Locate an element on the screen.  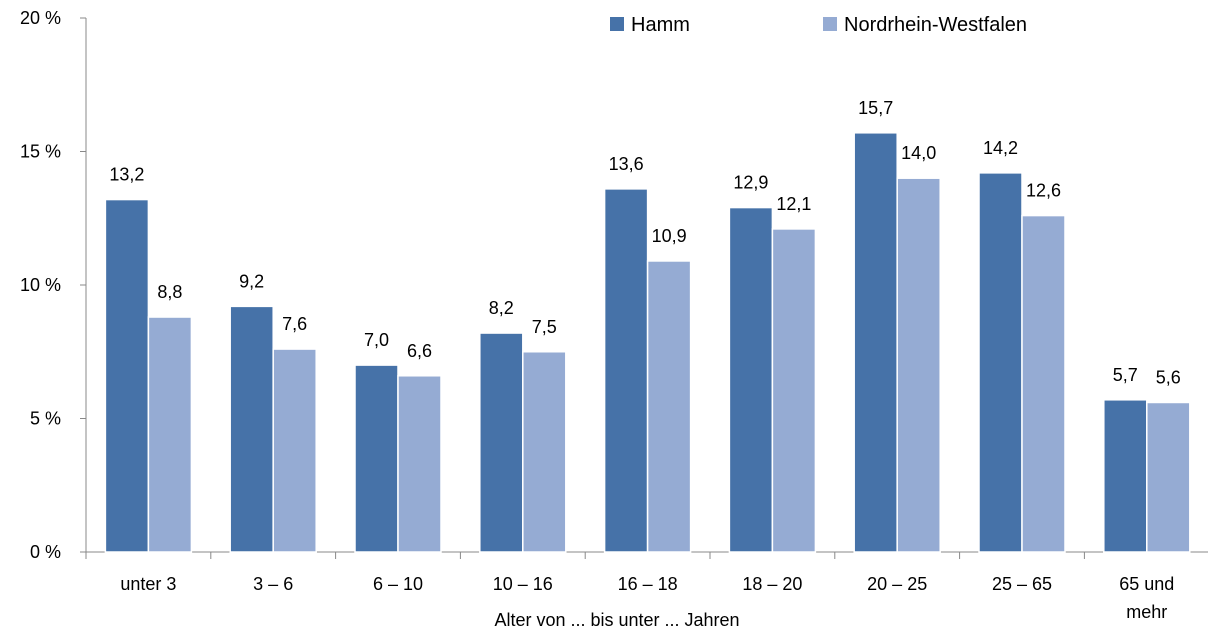
y-tick-label: 0 % is located at coordinates (45, 552).